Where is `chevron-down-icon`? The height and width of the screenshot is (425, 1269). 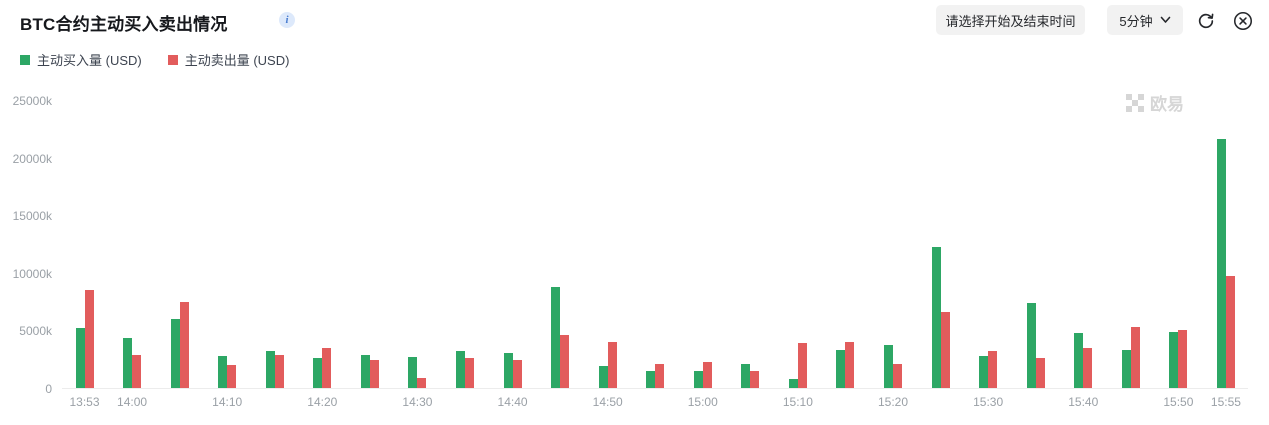 chevron-down-icon is located at coordinates (1165, 20).